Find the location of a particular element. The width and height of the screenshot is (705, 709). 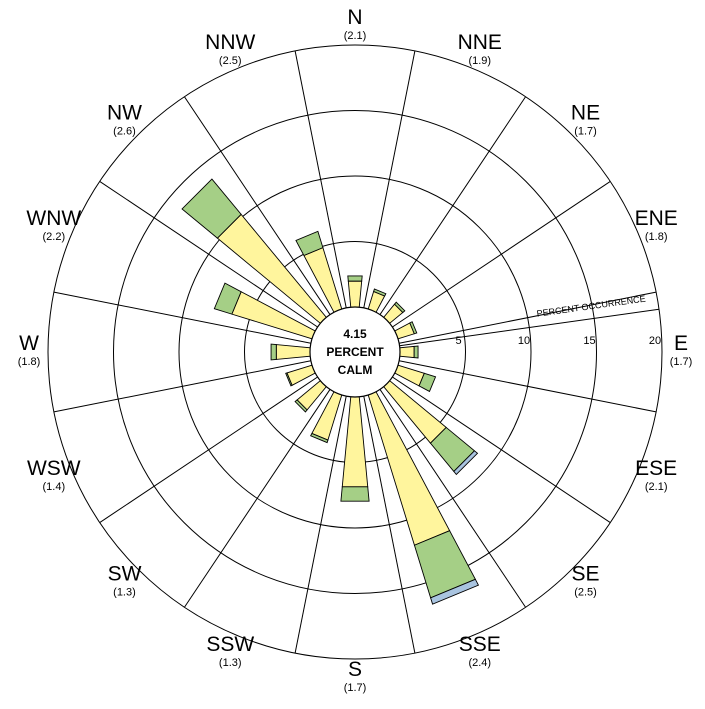

calm-value: 4.15 is located at coordinates (355, 334).